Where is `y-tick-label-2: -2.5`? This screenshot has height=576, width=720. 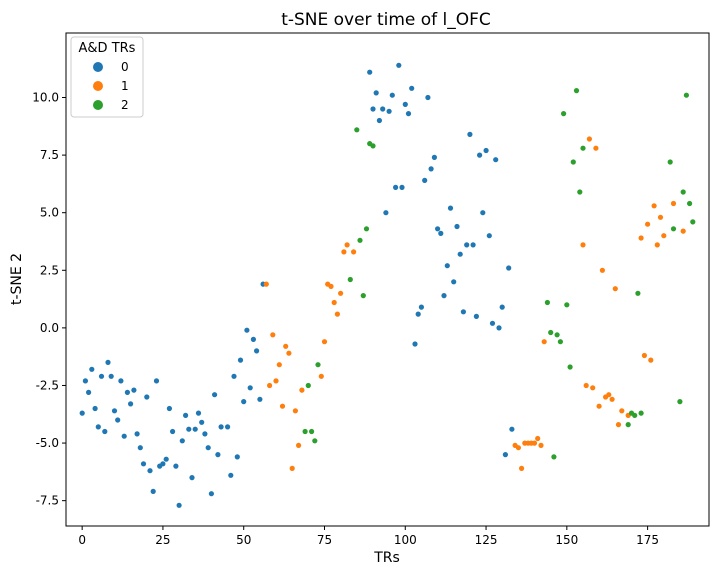
y-tick-label-2: -2.5 is located at coordinates (47, 385).